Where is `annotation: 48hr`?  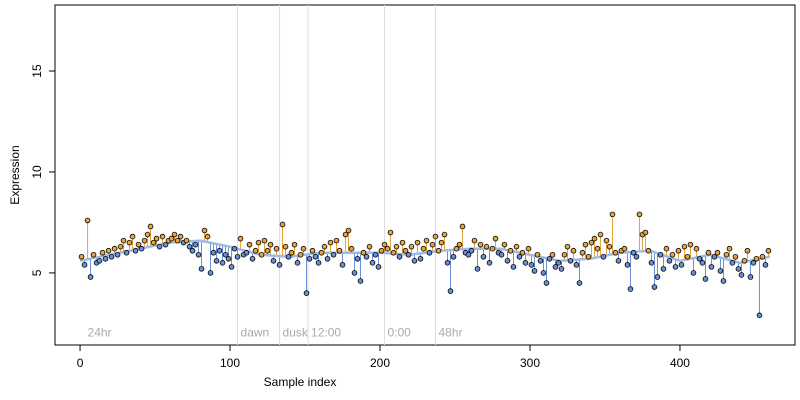 annotation: 48hr is located at coordinates (450, 333).